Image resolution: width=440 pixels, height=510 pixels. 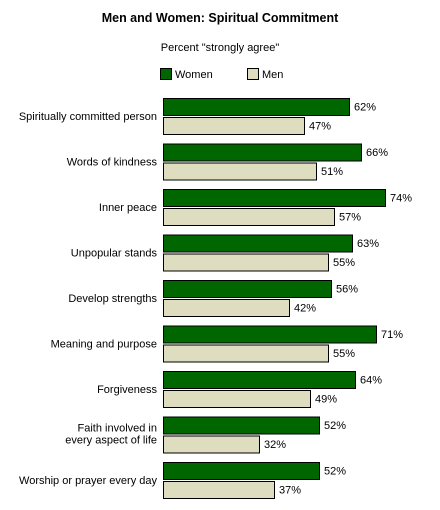 What do you see at coordinates (112, 299) in the screenshot?
I see `category-label: Develop strengths` at bounding box center [112, 299].